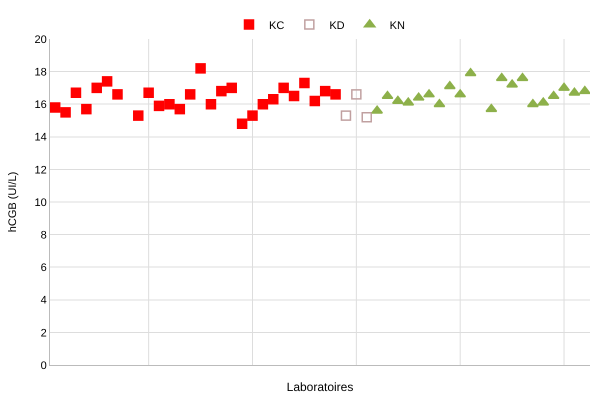  Describe the element at coordinates (320, 387) in the screenshot. I see `x-axis-title: Laboratoires` at that location.